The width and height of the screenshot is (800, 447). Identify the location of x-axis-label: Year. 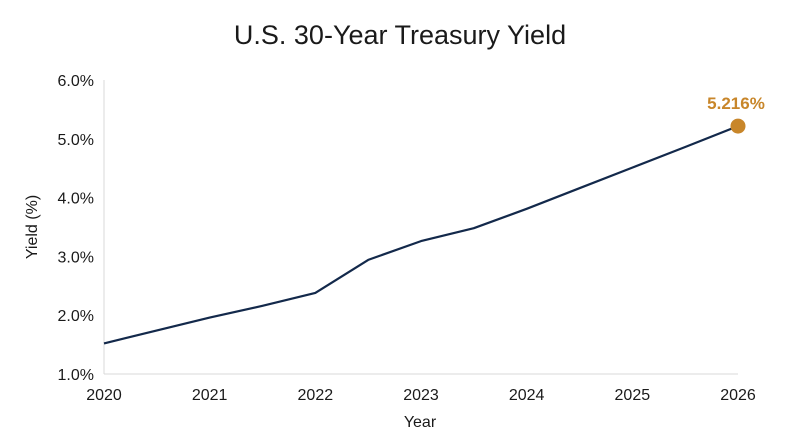
(420, 422).